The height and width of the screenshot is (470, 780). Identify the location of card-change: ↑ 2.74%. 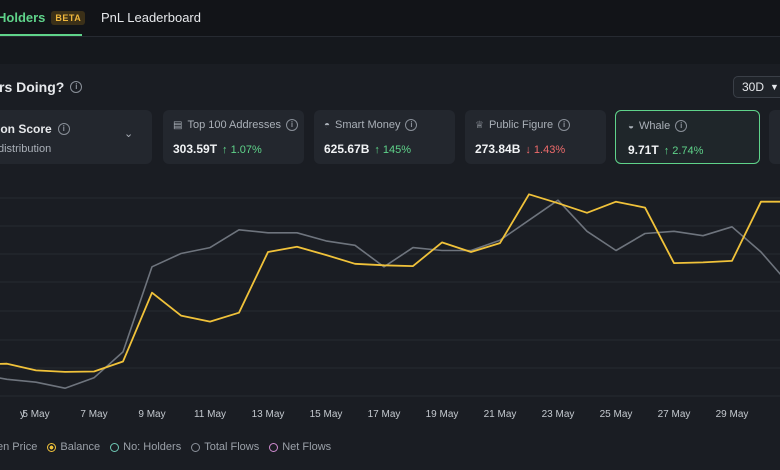
(683, 151).